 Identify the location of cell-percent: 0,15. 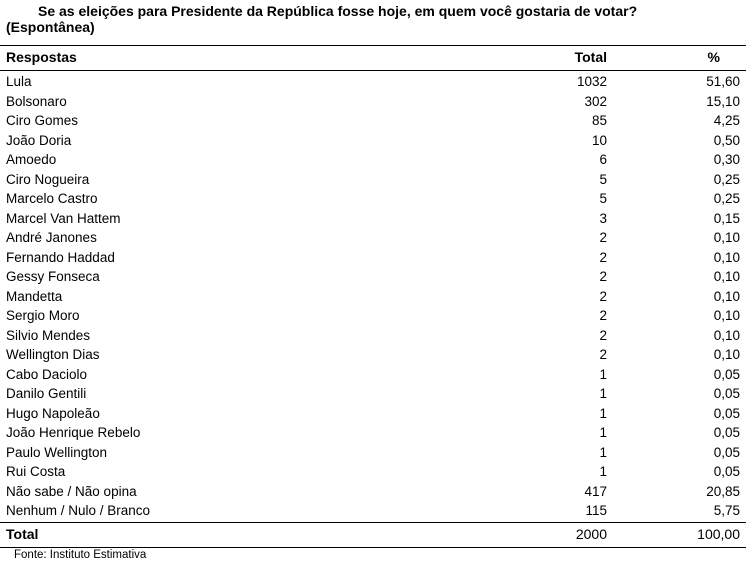
(726, 218).